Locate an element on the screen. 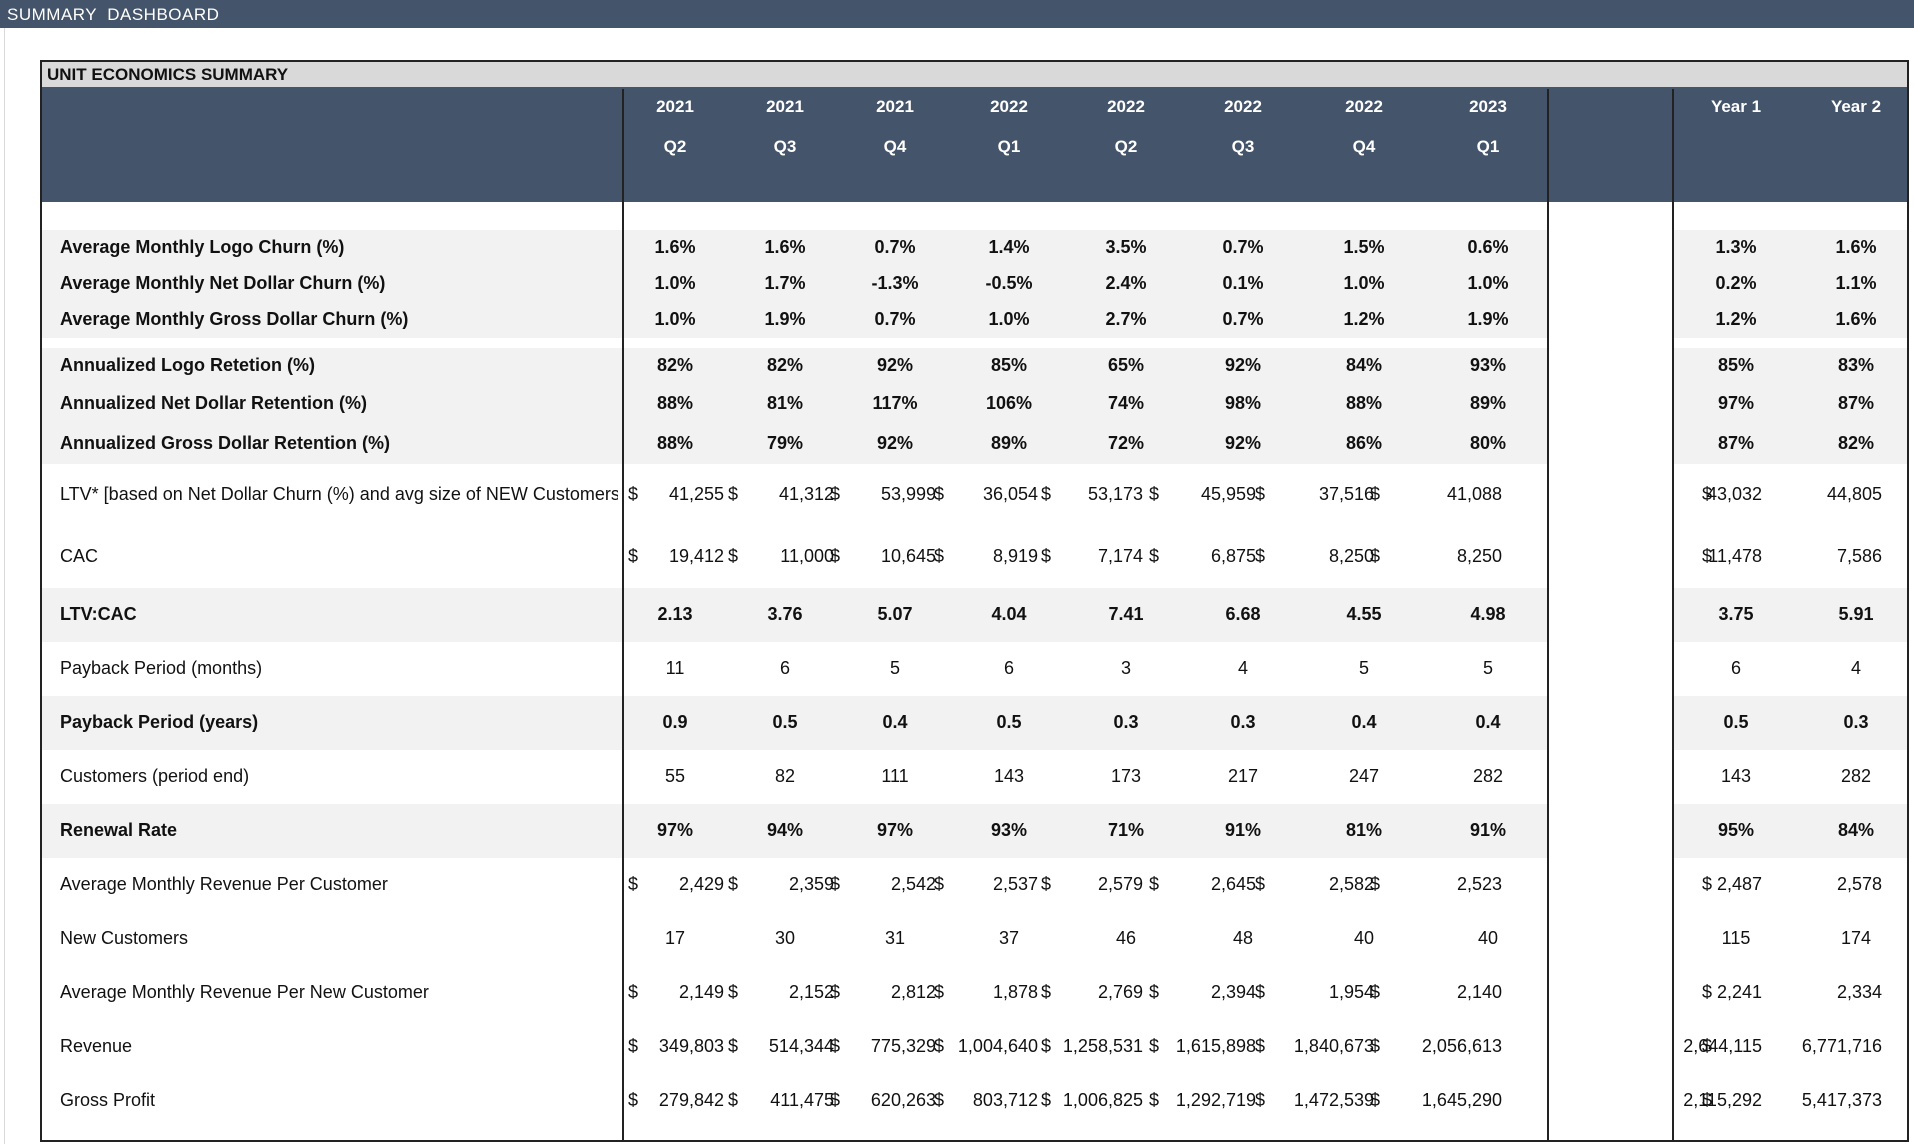 The width and height of the screenshot is (1914, 1144). cell-value: 2,140 is located at coordinates (1479, 992).